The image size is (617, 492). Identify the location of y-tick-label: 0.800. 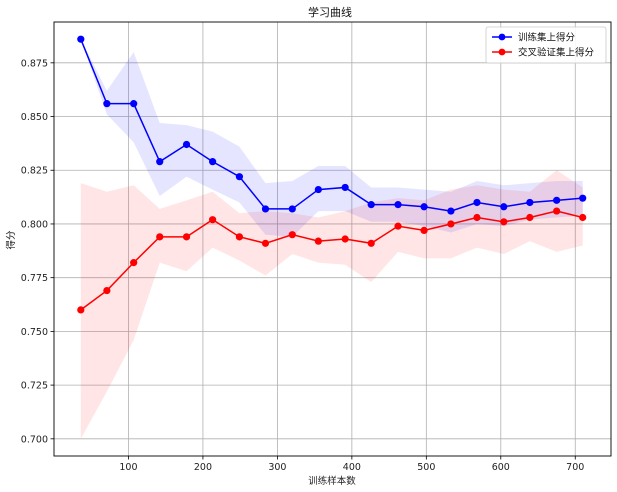
(34, 224).